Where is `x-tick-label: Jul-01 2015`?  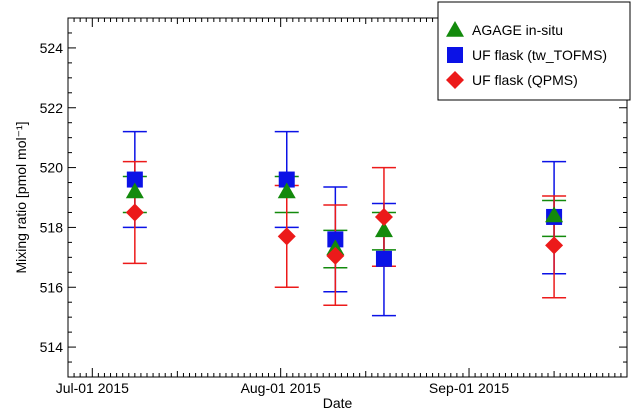
x-tick-label: Jul-01 2015 is located at coordinates (92, 388).